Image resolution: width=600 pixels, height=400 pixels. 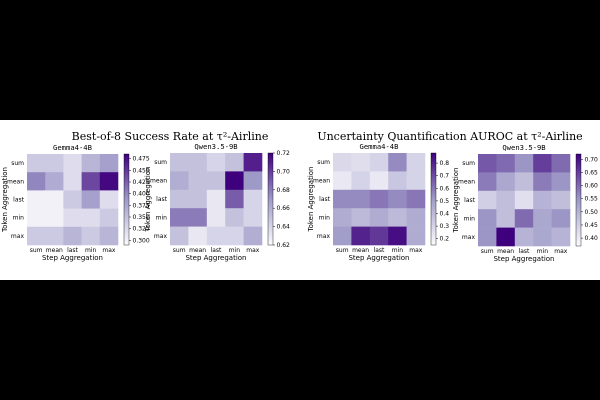 What do you see at coordinates (284, 227) in the screenshot?
I see `colorbar-tick-label: 0.64` at bounding box center [284, 227].